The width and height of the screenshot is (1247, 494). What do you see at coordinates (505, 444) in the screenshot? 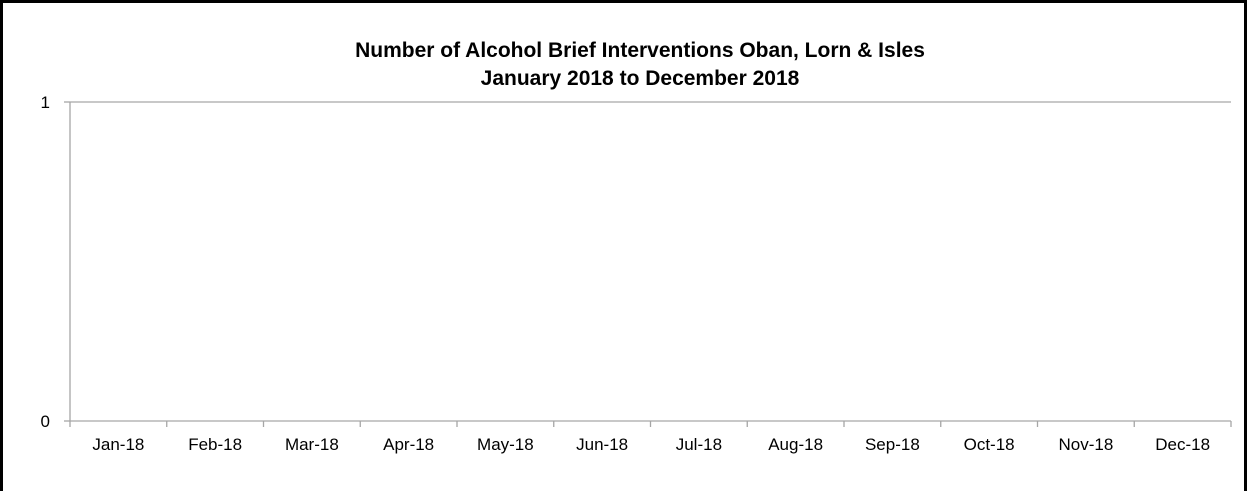
I see `x-tick-label: May-18` at bounding box center [505, 444].